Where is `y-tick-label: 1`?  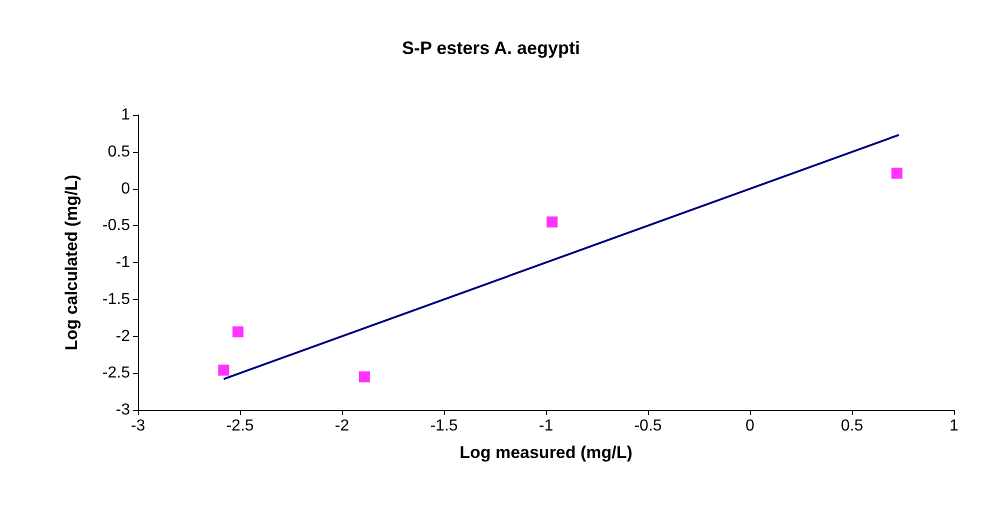
y-tick-label: 1 is located at coordinates (125, 115).